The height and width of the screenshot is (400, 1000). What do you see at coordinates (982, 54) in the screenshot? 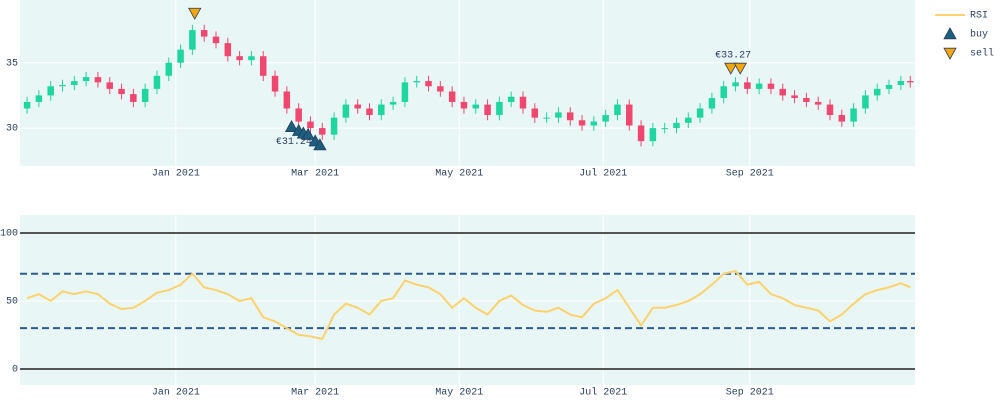
I see `legend-label: sell` at bounding box center [982, 54].